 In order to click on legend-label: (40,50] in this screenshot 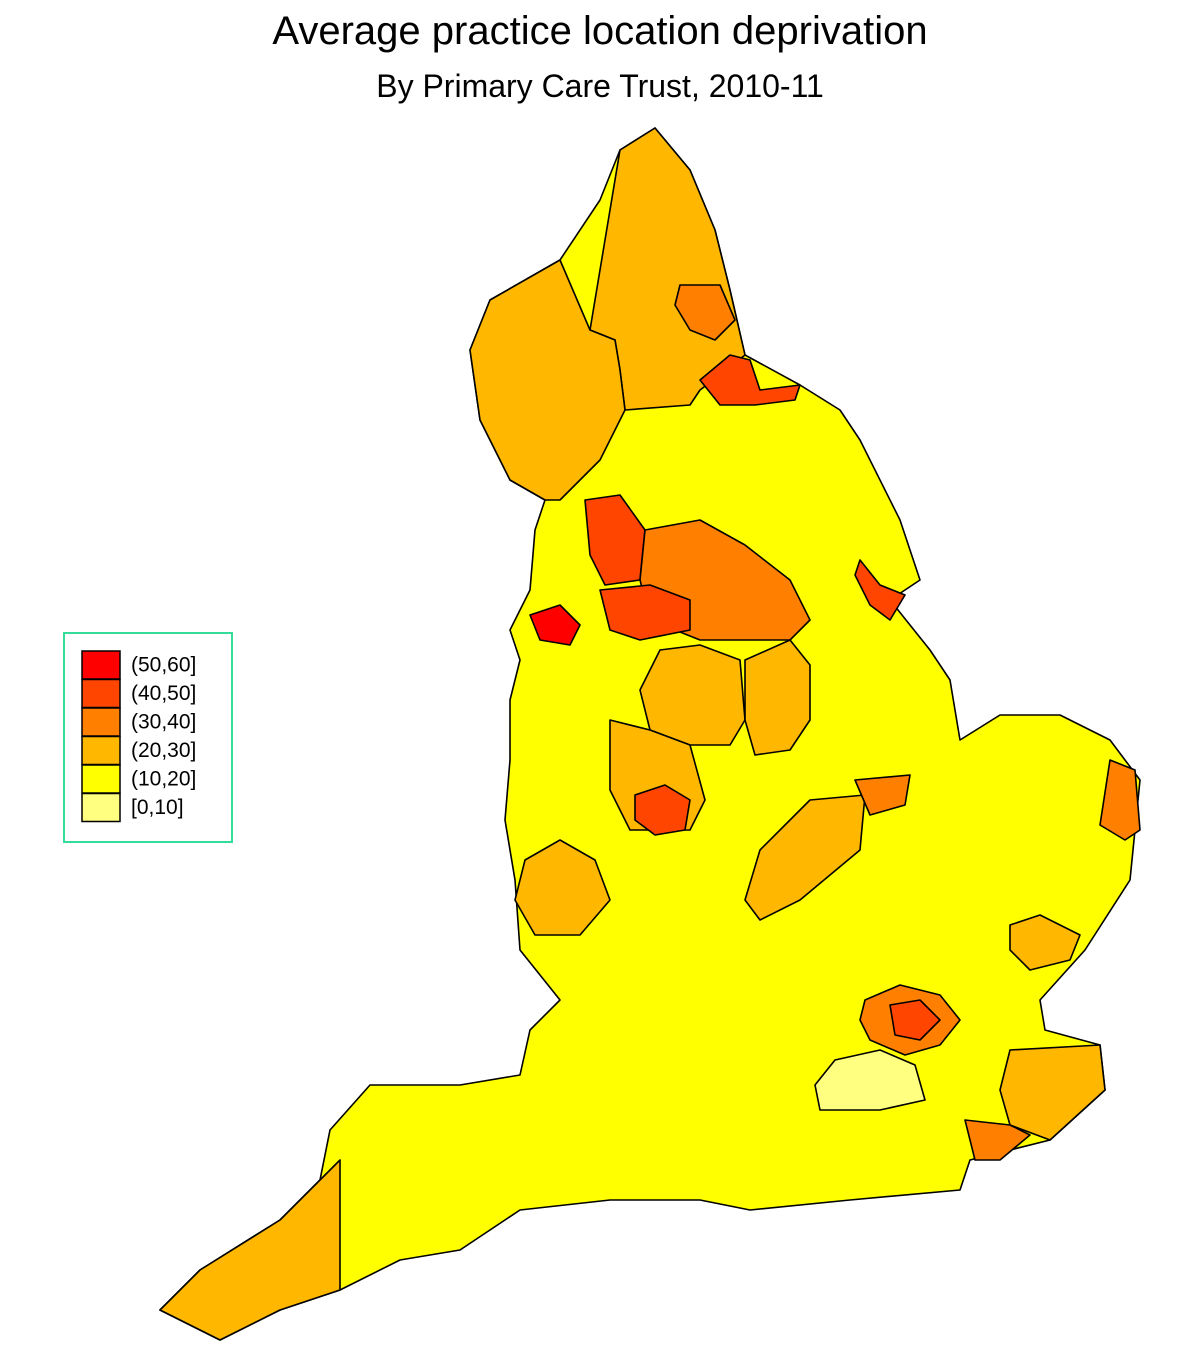, I will do `click(163, 693)`.